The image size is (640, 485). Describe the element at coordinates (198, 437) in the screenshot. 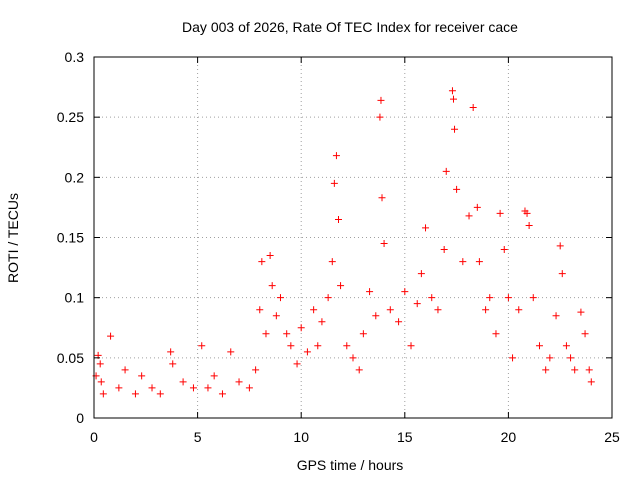

I see `x-tick-label: 5` at that location.